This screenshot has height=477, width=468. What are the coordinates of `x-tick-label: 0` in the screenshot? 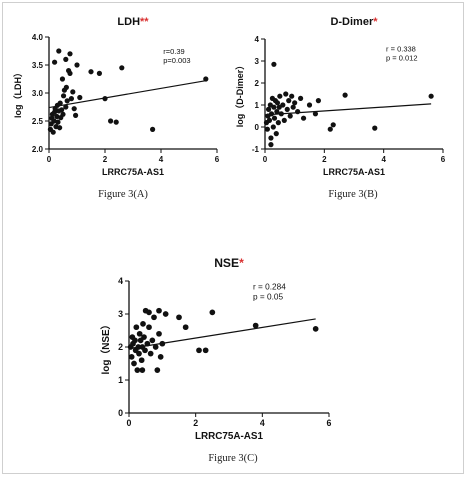 It's located at (265, 159).